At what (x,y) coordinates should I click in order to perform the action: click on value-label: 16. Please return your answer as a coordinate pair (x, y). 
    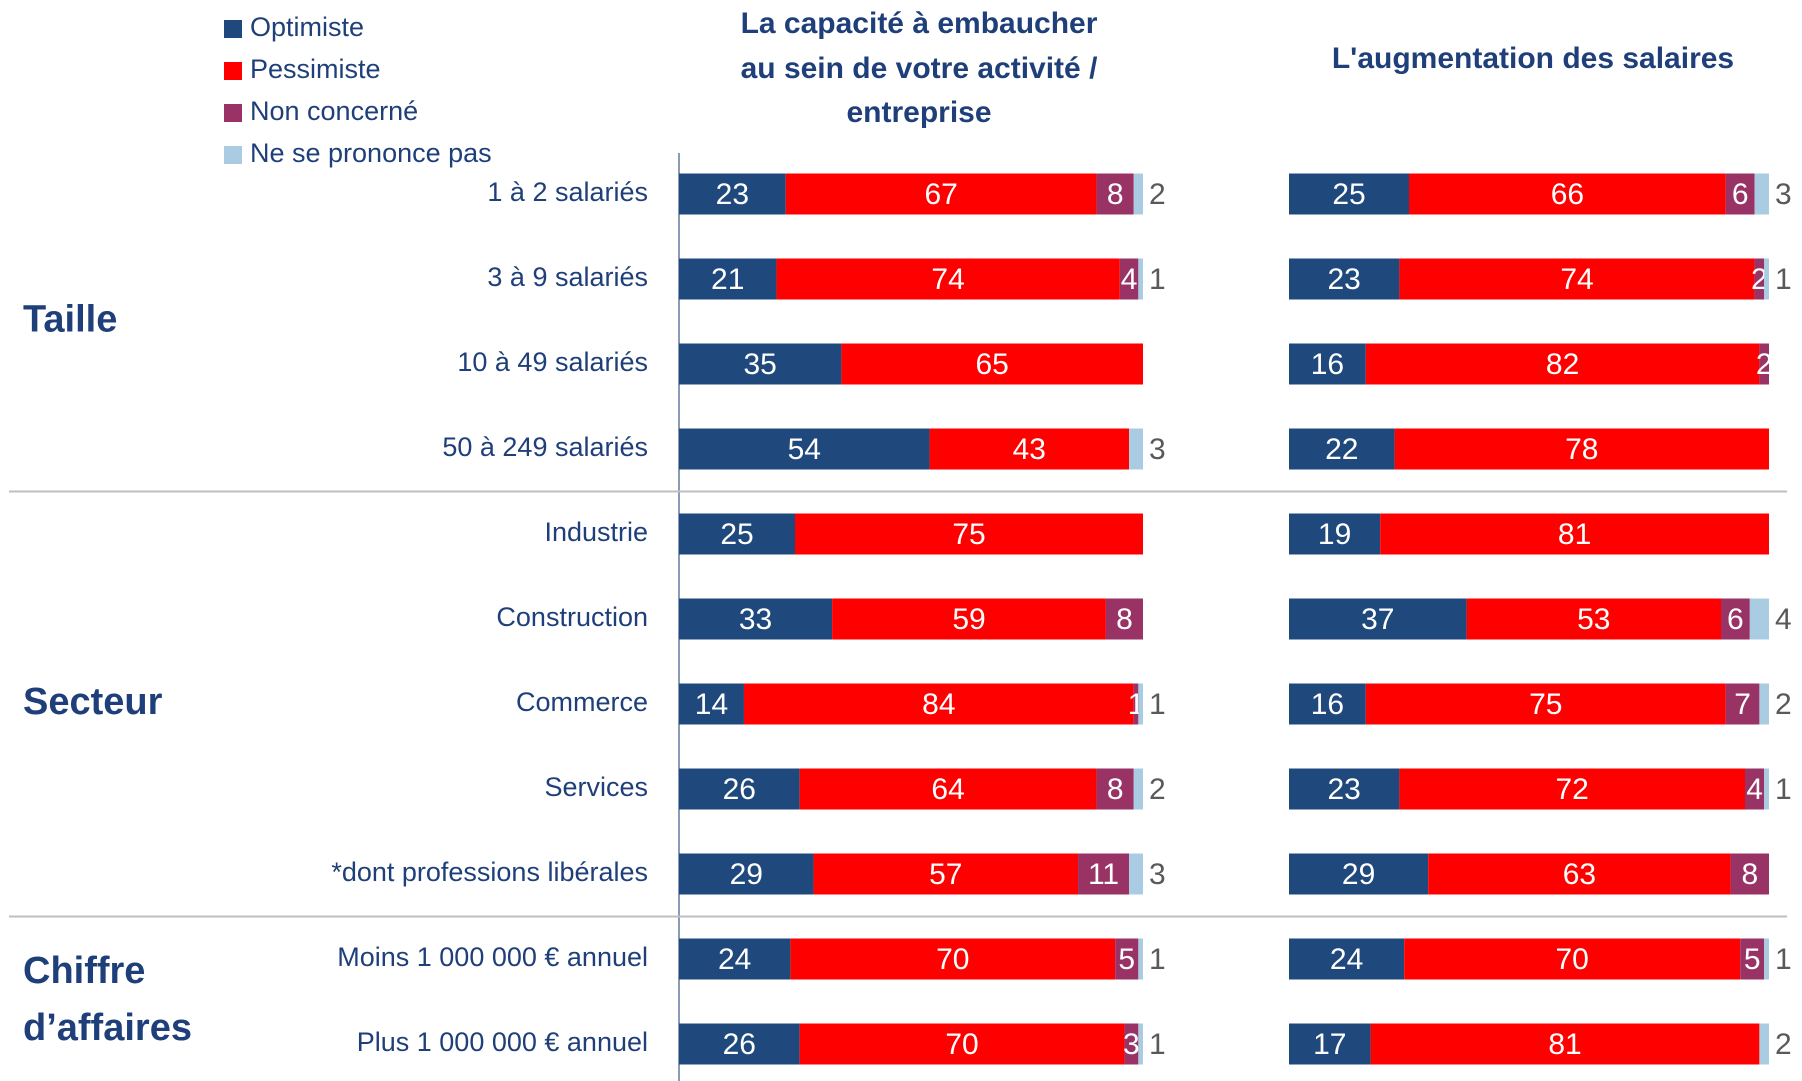
    Looking at the image, I should click on (1327, 704).